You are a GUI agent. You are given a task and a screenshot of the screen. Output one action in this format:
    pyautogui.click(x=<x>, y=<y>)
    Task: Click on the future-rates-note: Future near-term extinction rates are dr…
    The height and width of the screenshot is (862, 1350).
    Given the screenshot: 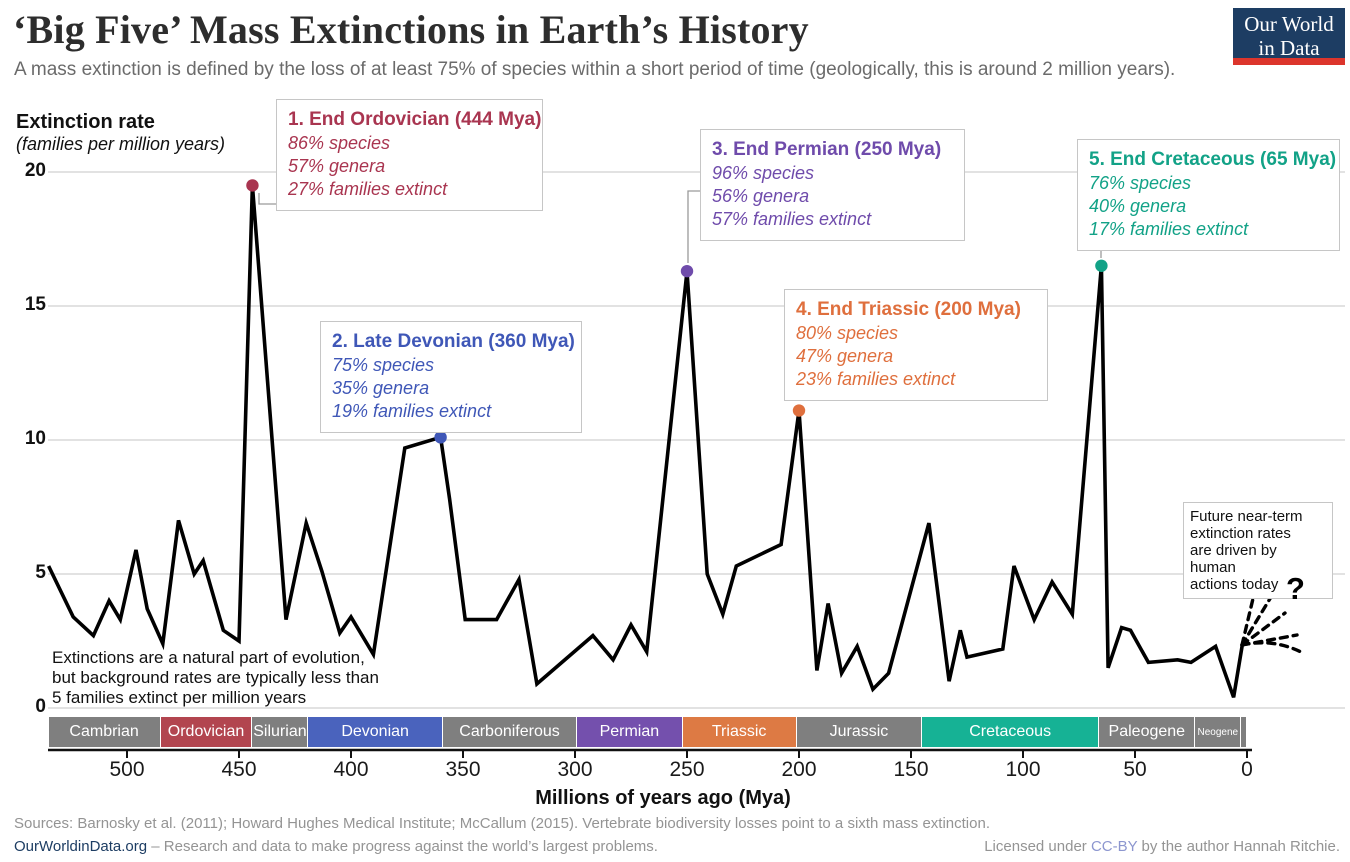 What is the action you would take?
    pyautogui.click(x=1258, y=550)
    